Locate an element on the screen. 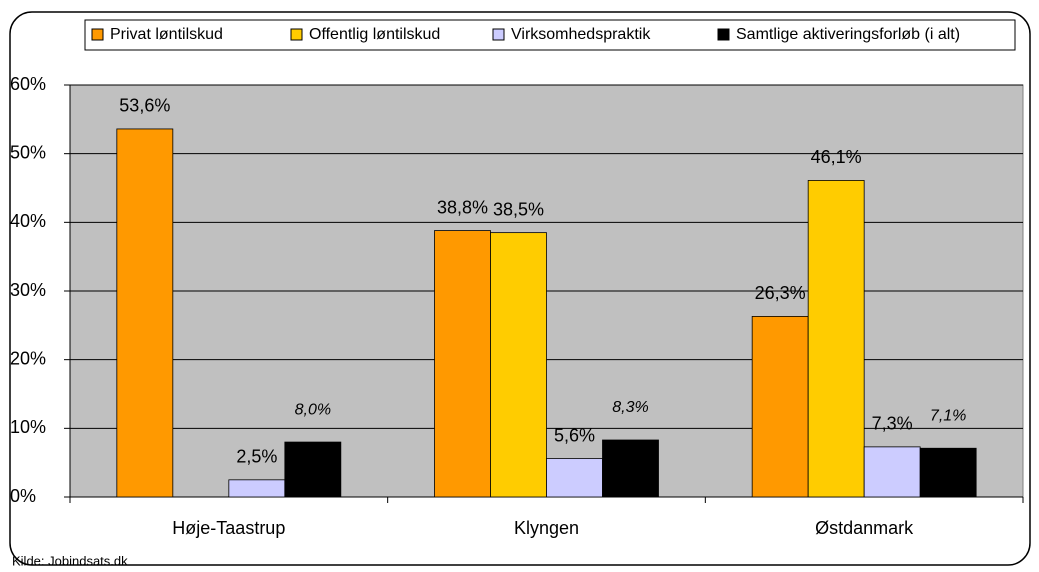 The height and width of the screenshot is (572, 1039). value-label: 38,8% is located at coordinates (462, 207).